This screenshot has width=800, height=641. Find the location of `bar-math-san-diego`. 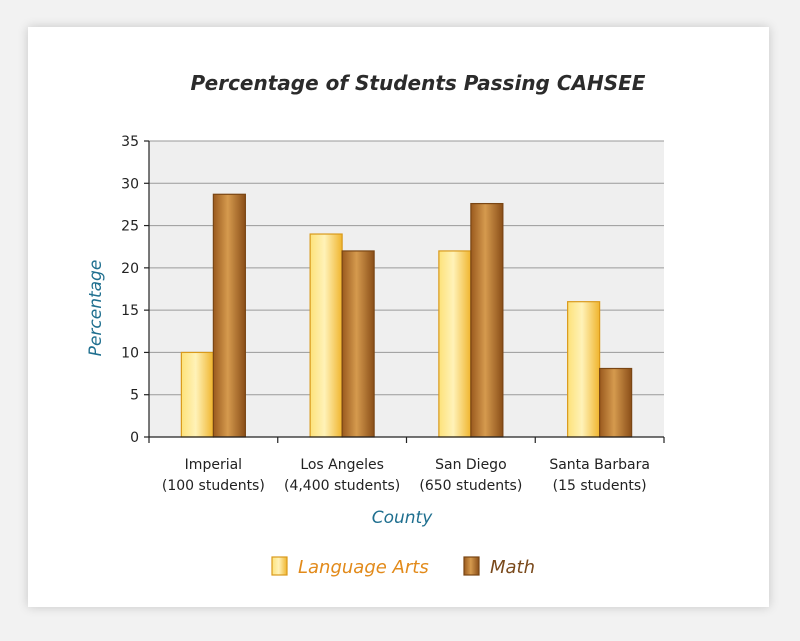

bar-math-san-diego is located at coordinates (487, 320).